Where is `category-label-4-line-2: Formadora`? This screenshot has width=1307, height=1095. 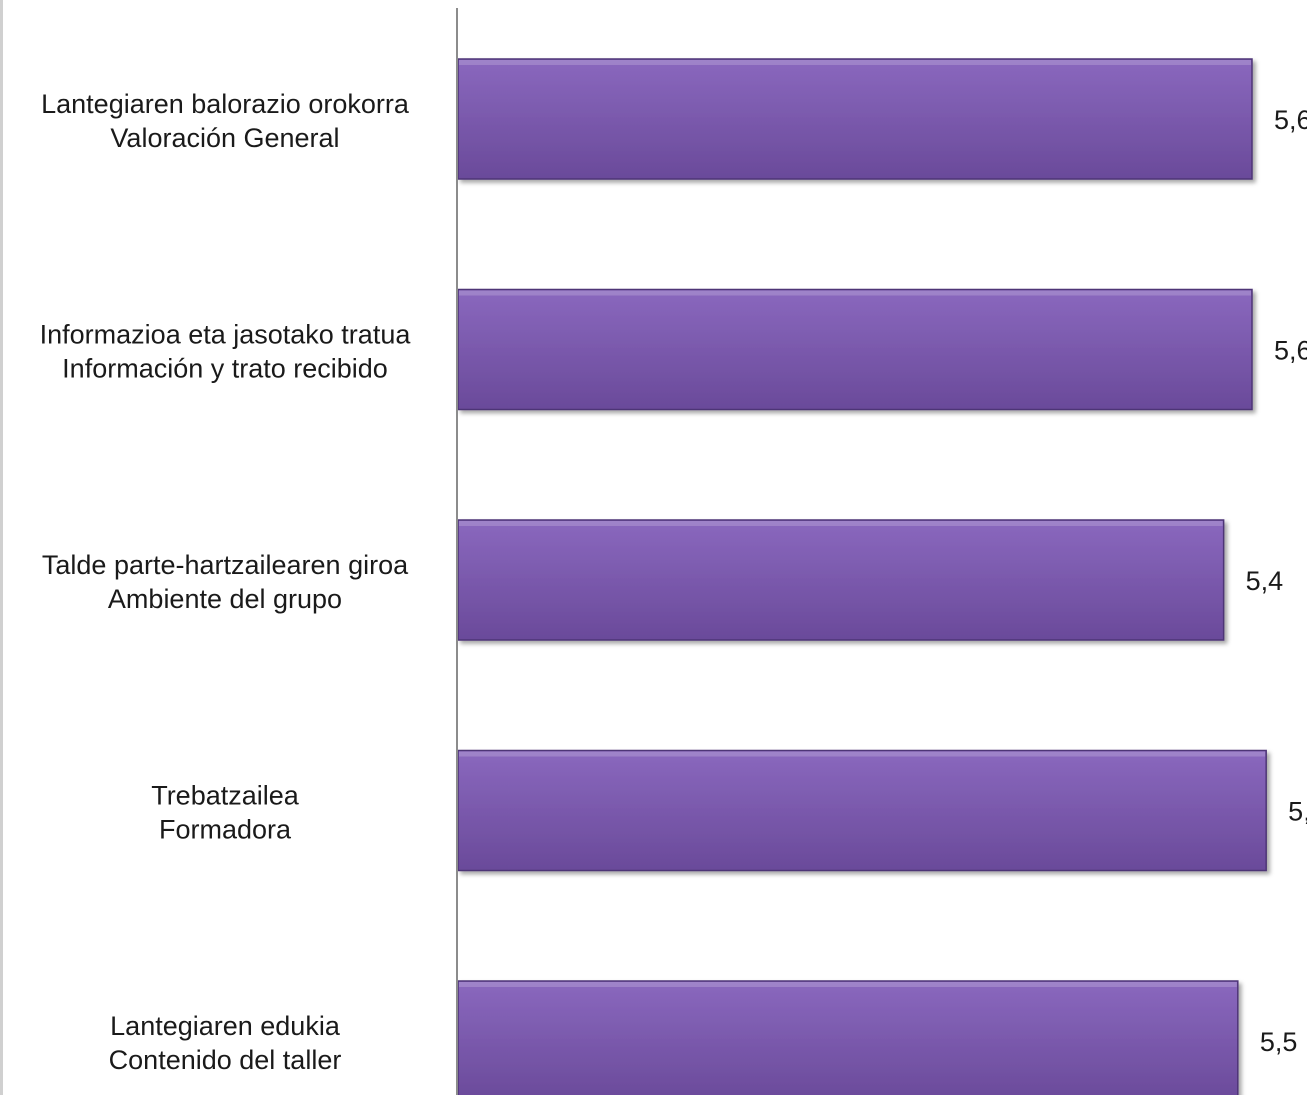
category-label-4-line-2: Formadora is located at coordinates (225, 830).